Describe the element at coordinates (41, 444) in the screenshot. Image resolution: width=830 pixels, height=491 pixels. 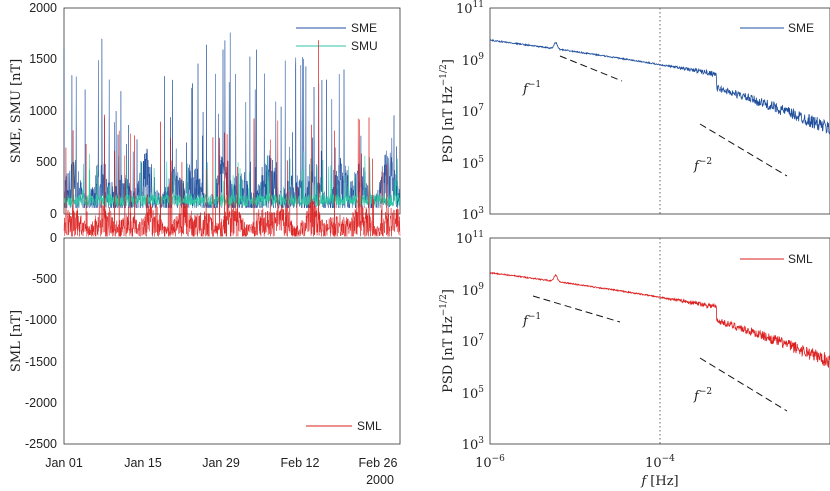
I see `ytick-label: -2500` at that location.